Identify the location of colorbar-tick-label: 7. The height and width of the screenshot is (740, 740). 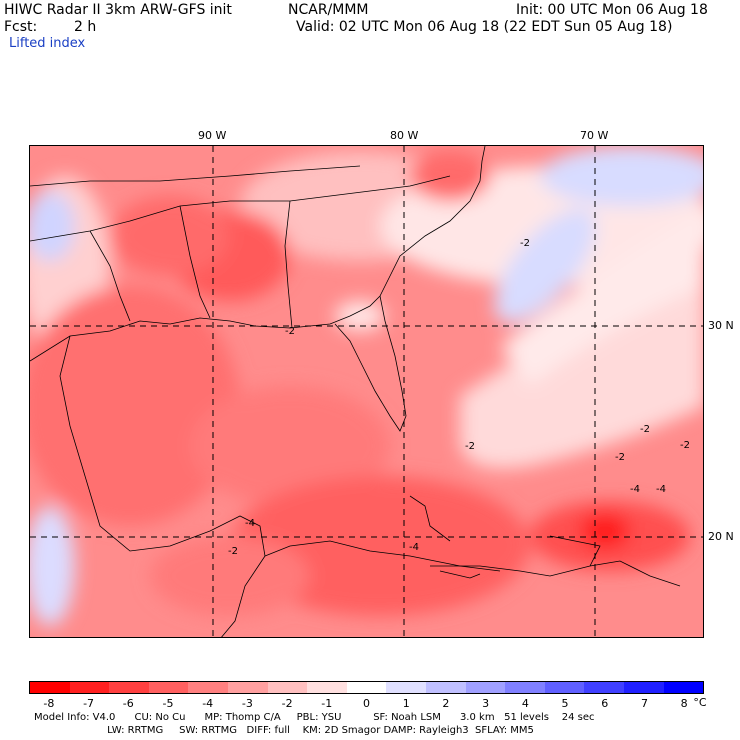
(644, 703).